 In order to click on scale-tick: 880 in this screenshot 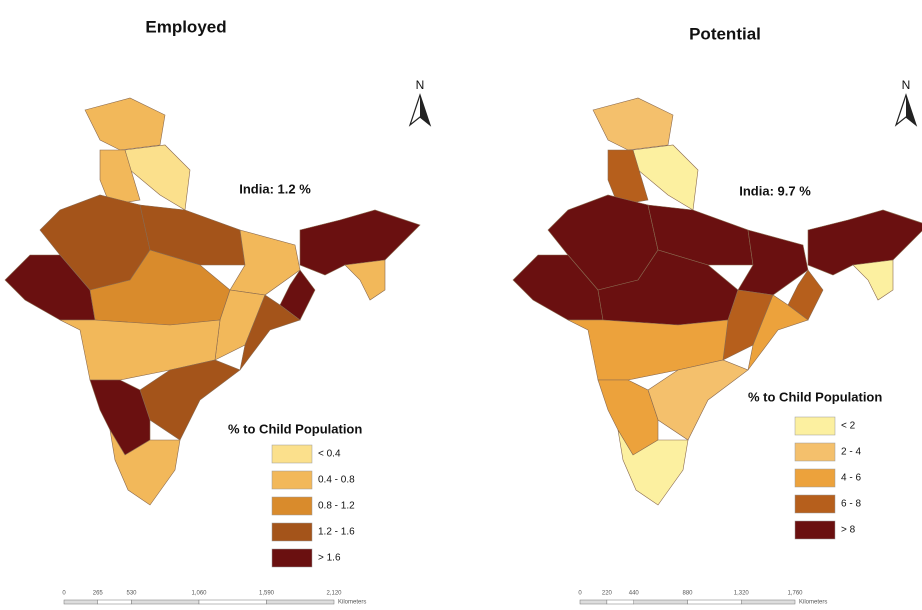, I will do `click(687, 594)`.